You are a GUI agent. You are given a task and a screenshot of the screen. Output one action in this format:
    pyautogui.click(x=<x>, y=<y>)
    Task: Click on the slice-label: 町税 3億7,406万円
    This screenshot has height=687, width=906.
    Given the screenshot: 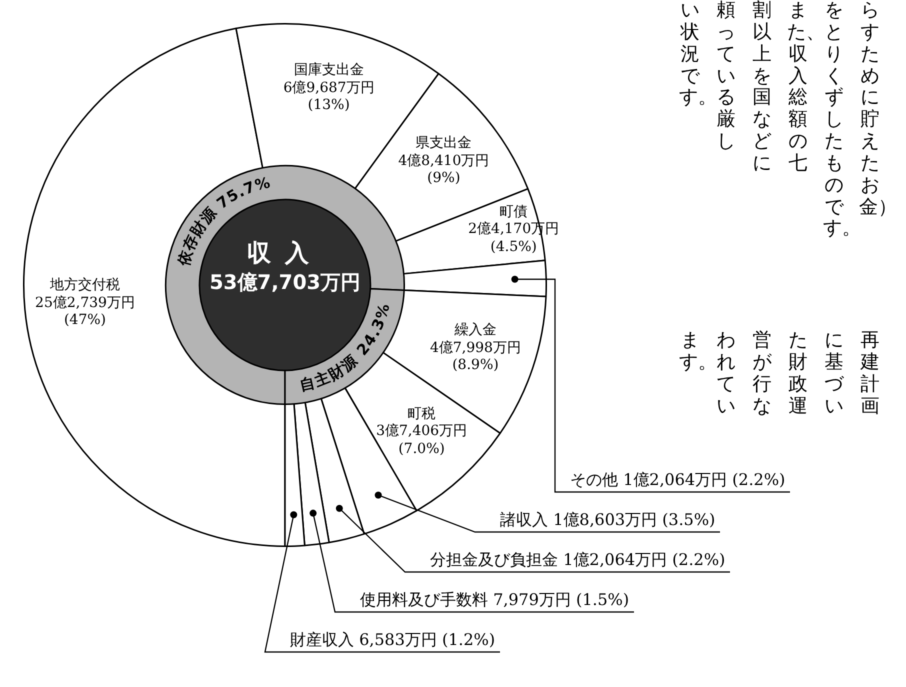 What is the action you would take?
    pyautogui.click(x=422, y=423)
    